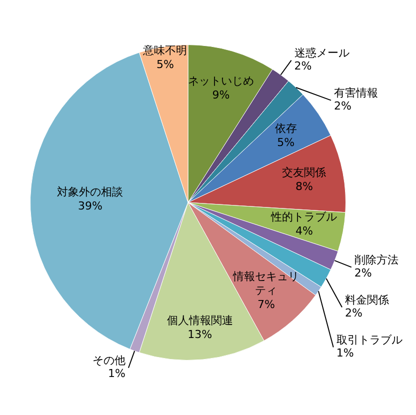 The image size is (416, 415). I want to click on slice-label: 取引トラブル, so click(369, 340).